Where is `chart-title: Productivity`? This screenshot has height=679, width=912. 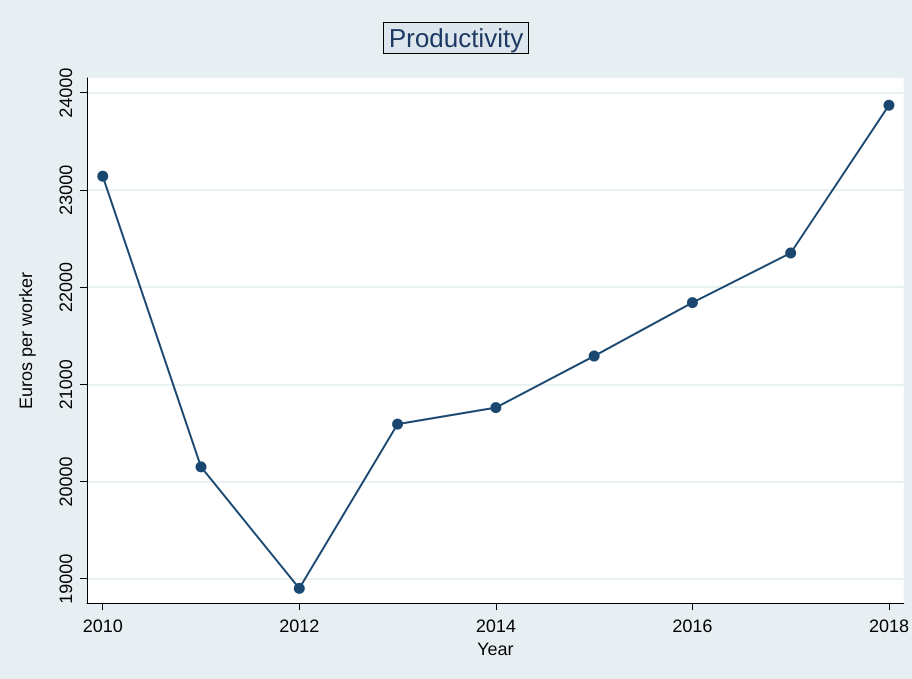
chart-title: Productivity is located at coordinates (456, 38).